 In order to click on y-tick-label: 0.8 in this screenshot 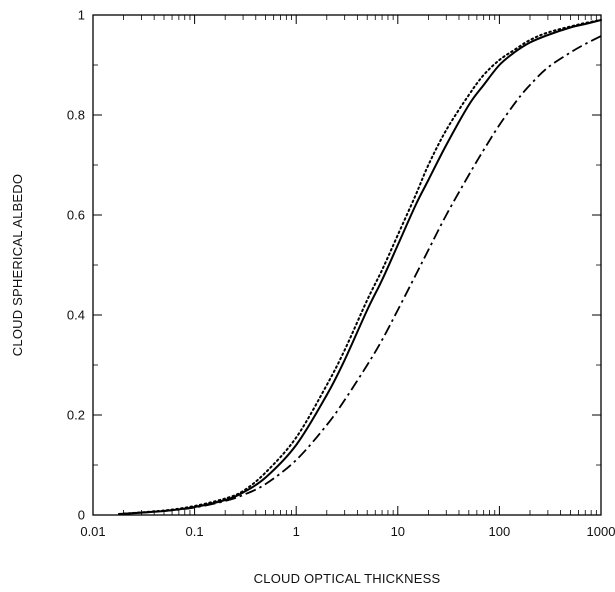, I will do `click(76, 115)`.